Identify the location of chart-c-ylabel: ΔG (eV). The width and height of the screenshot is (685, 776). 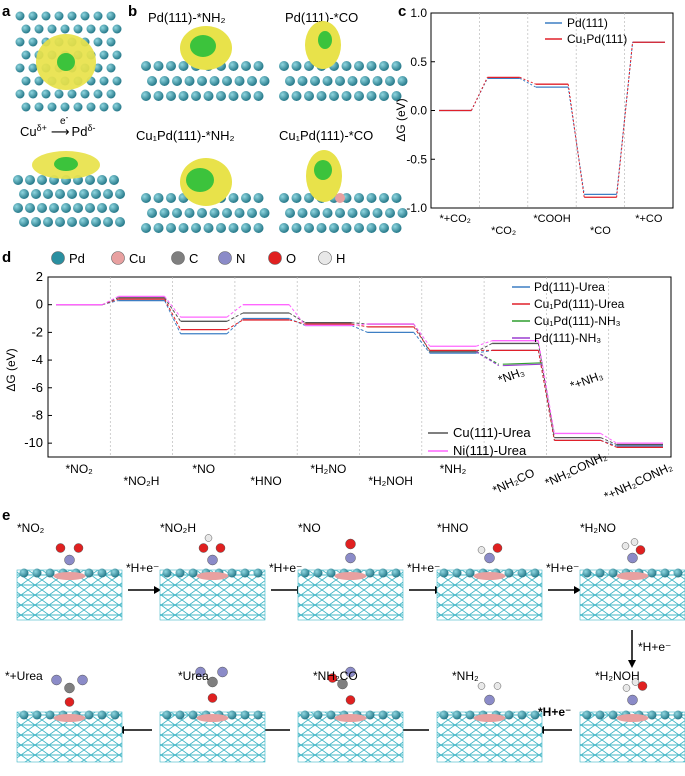
(401, 119).